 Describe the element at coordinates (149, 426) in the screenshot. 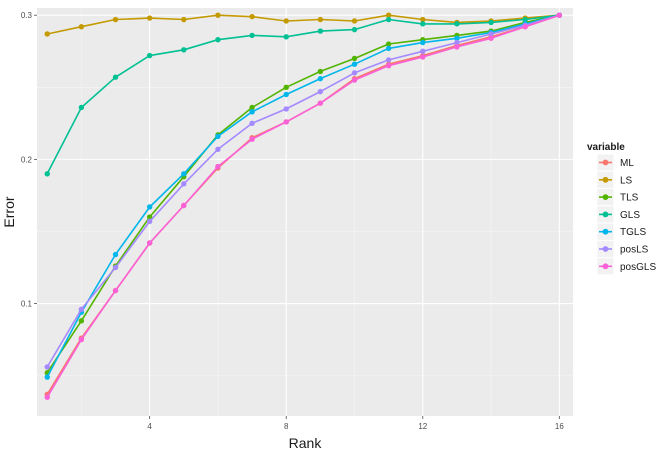

I see `x-tick-label: 4` at that location.